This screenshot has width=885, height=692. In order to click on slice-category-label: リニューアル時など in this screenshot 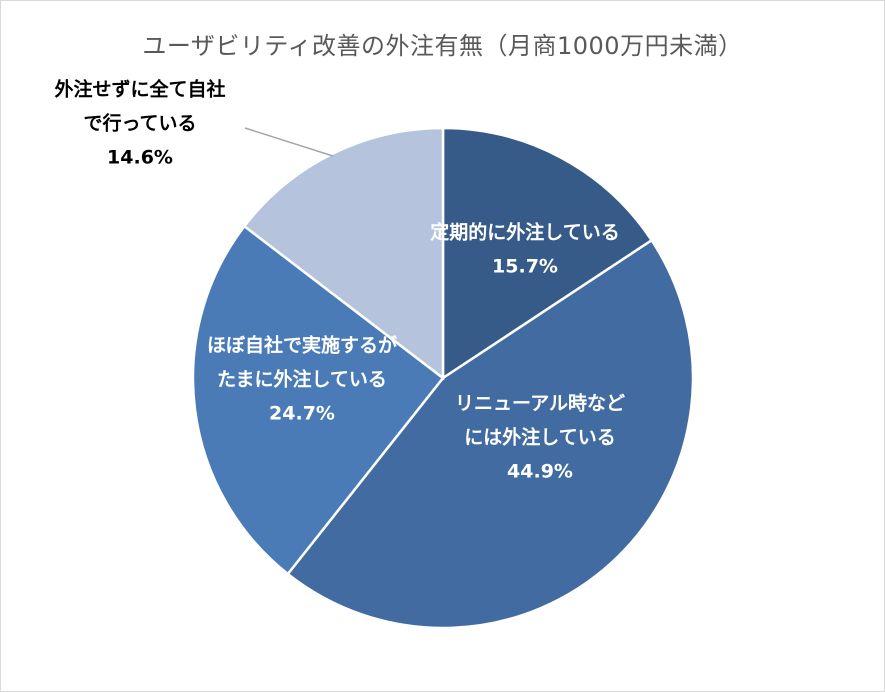, I will do `click(540, 404)`.